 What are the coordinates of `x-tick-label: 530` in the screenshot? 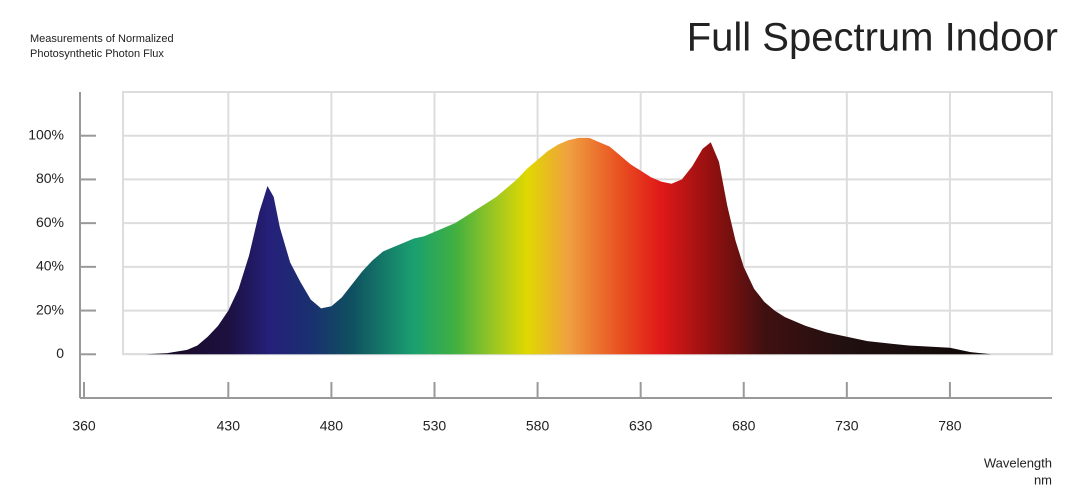 It's located at (435, 426).